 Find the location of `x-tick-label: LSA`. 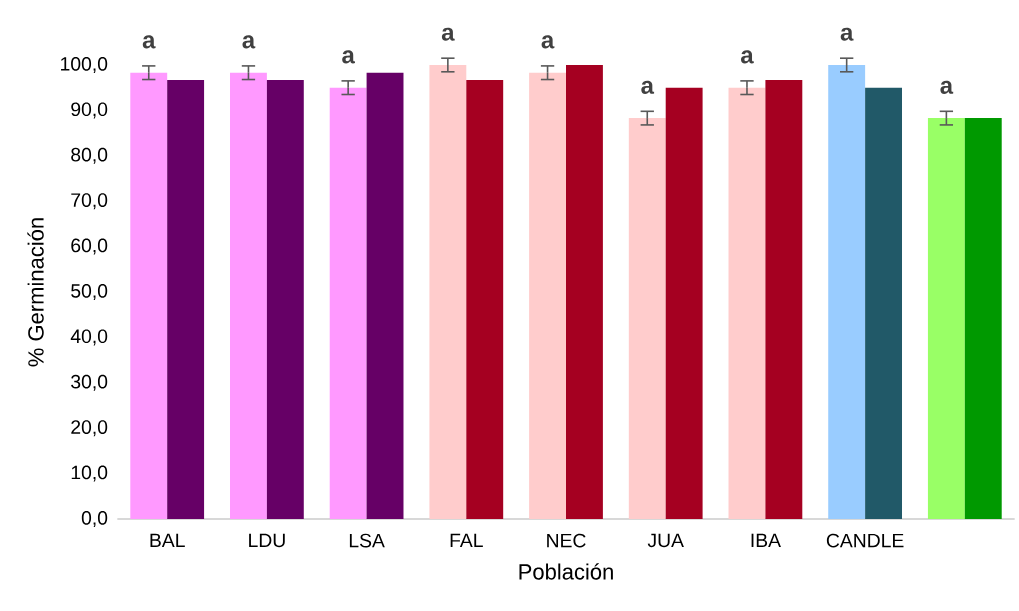

x-tick-label: LSA is located at coordinates (367, 540).